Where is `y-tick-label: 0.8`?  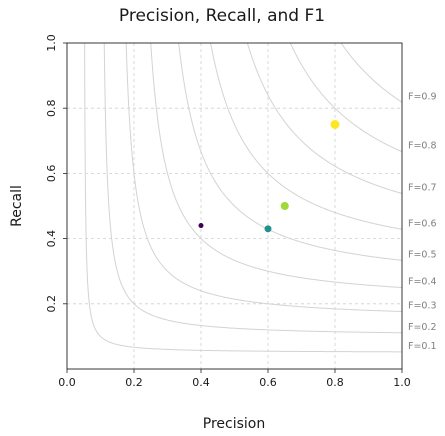
y-tick-label: 0.8 is located at coordinates (51, 108).